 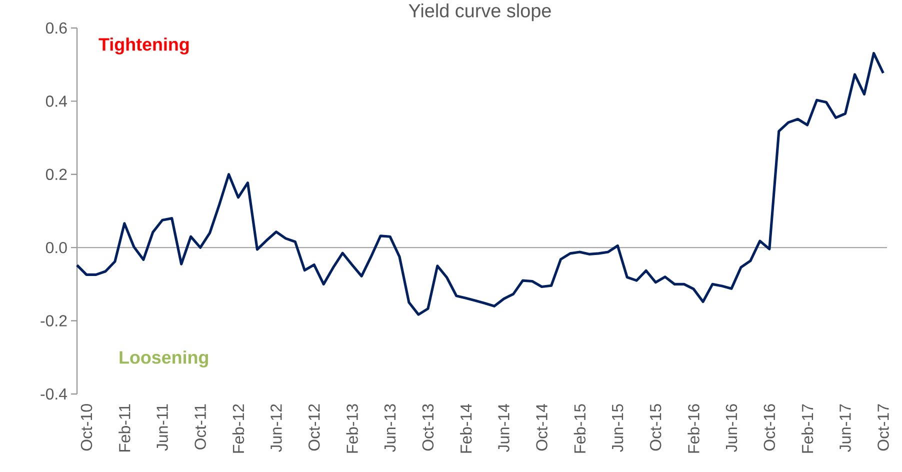 I want to click on y-tick-label: 0.4, so click(x=57, y=101).